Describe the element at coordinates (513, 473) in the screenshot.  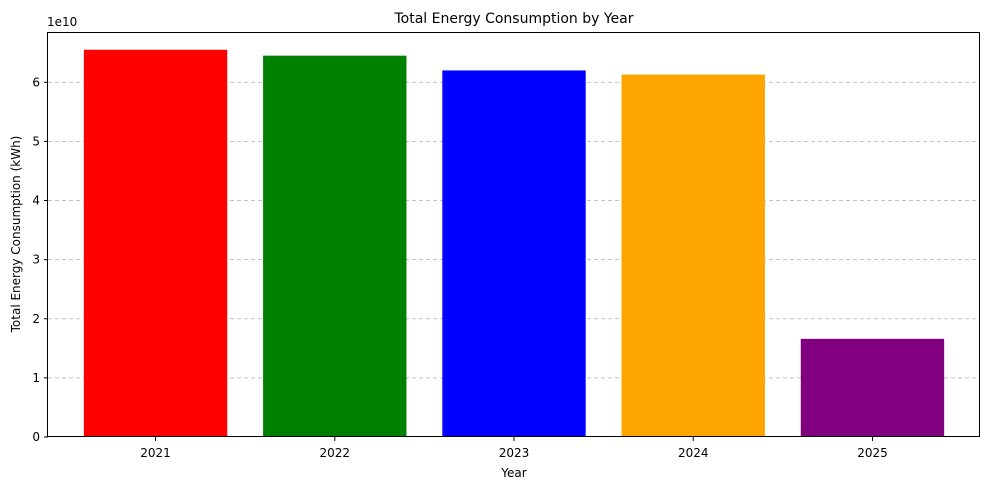
I see `x-axis-title: Year` at that location.